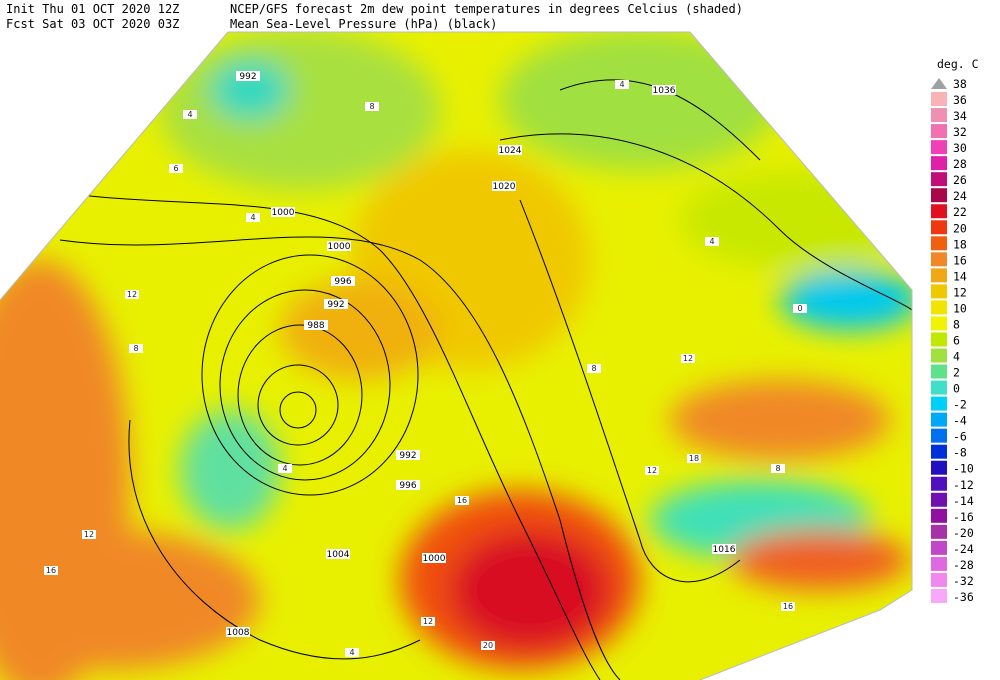  Describe the element at coordinates (960, 84) in the screenshot. I see `legend-label: 38` at that location.